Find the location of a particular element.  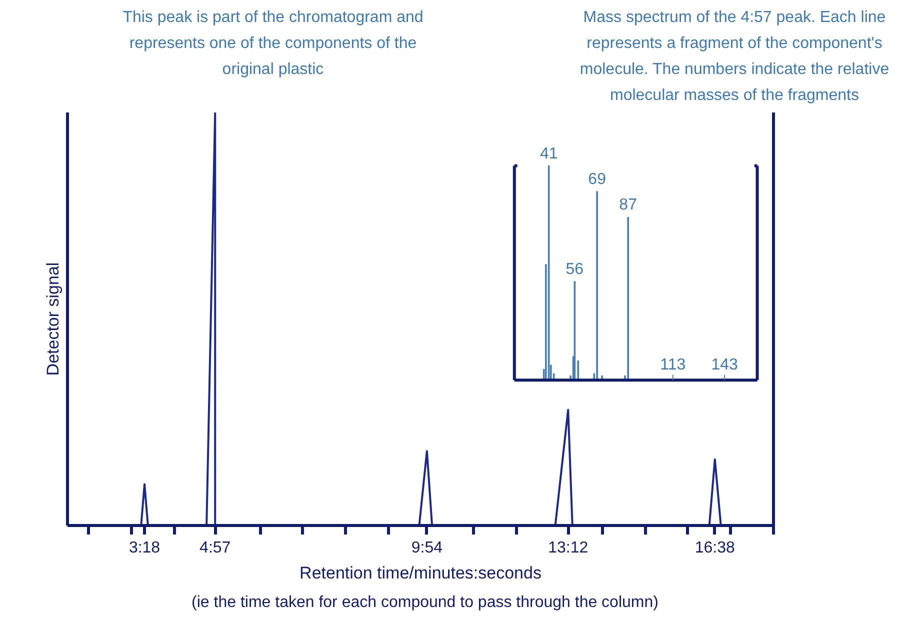

annotation: 41 is located at coordinates (549, 153).